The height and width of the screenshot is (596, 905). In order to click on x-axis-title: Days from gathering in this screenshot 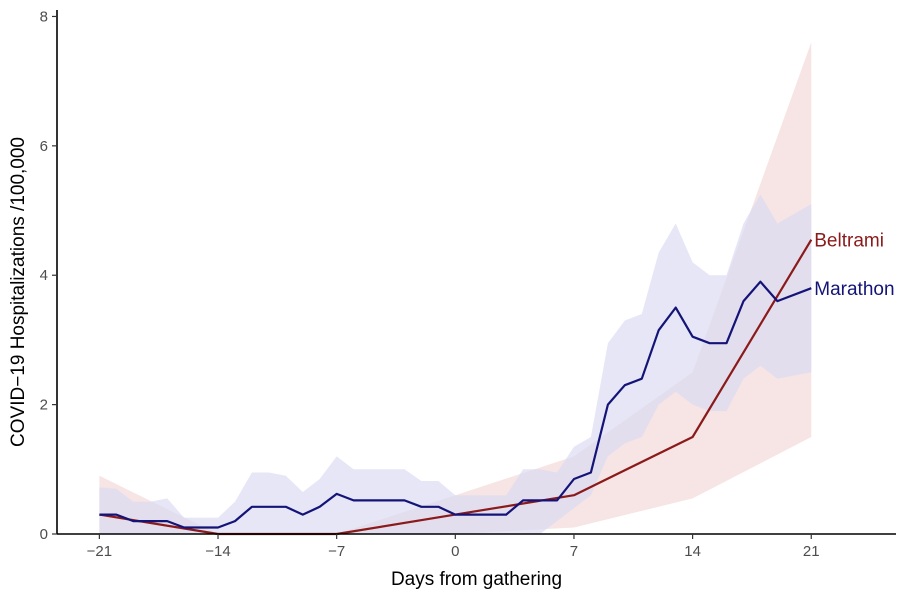, I will do `click(476, 579)`.